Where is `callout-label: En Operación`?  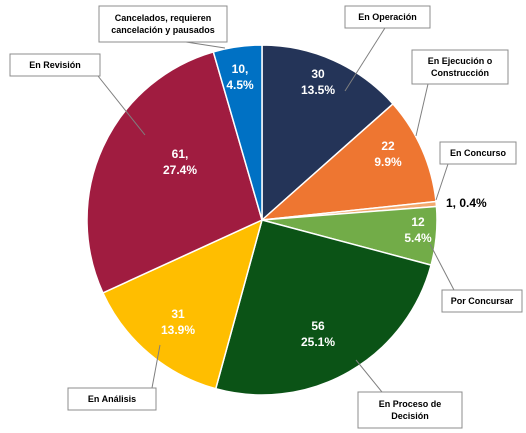 callout-label: En Operación is located at coordinates (387, 17).